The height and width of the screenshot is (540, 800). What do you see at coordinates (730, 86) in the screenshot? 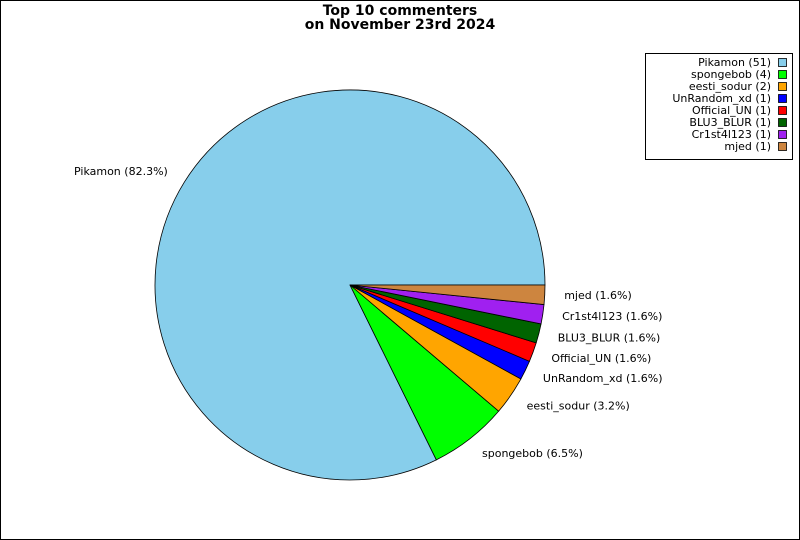
I see `legend-label: eesti_sodur (2)` at bounding box center [730, 86].